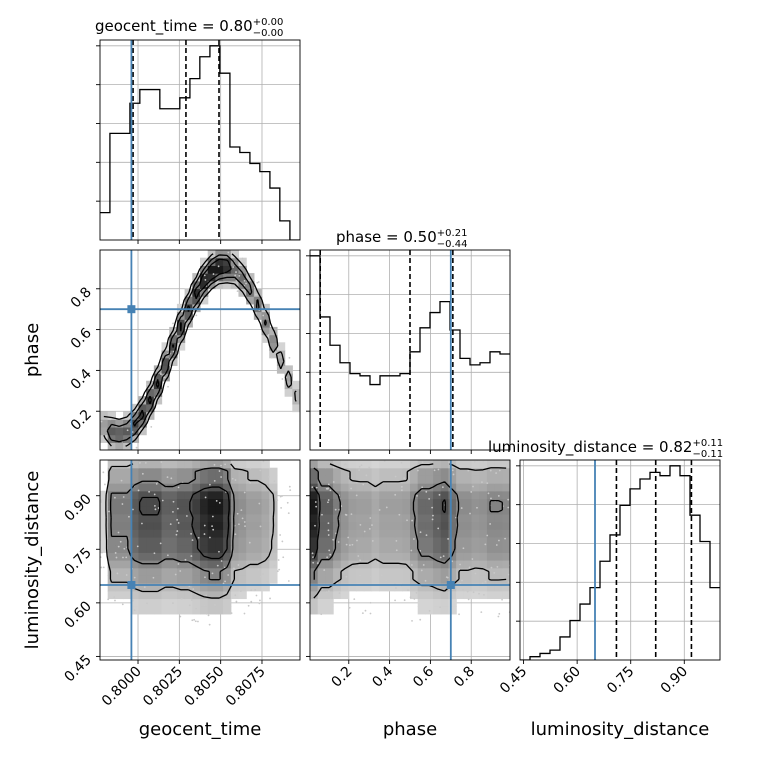 This screenshot has width=760, height=760. What do you see at coordinates (81, 420) in the screenshot?
I see `y-tick-label: 0.2` at bounding box center [81, 420].